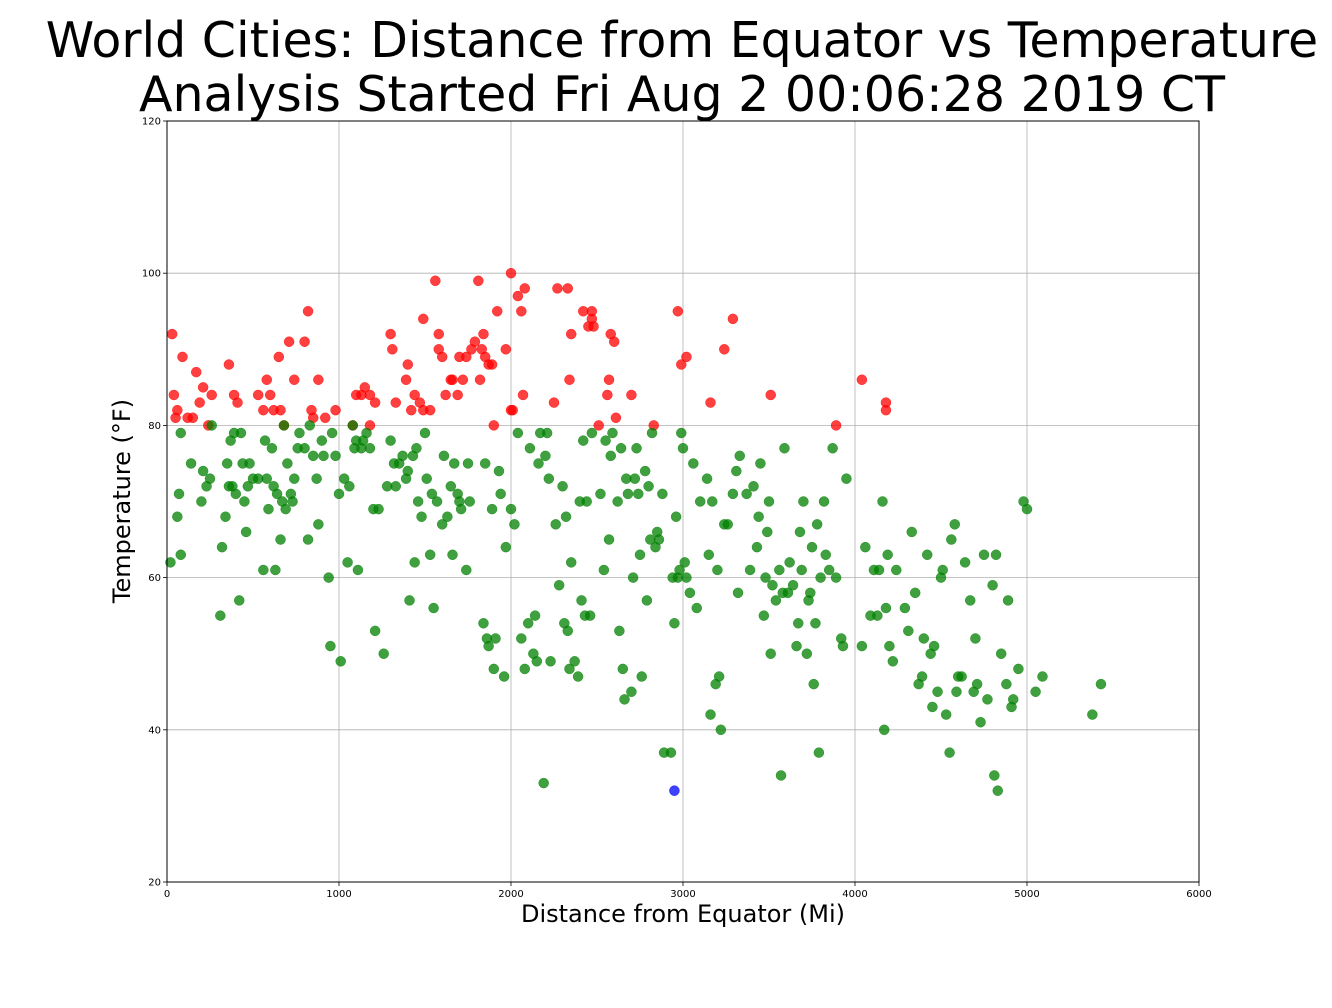 The image size is (1332, 1008). What do you see at coordinates (338, 894) in the screenshot?
I see `x-tick-label: 1000` at bounding box center [338, 894].